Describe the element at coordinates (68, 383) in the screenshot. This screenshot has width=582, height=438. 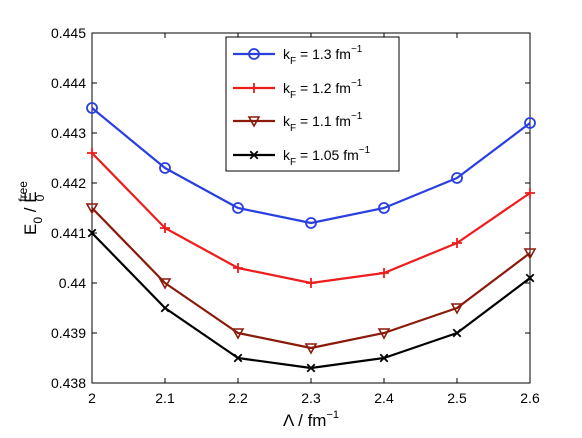
I see `y-tick-label: 0.438` at that location.